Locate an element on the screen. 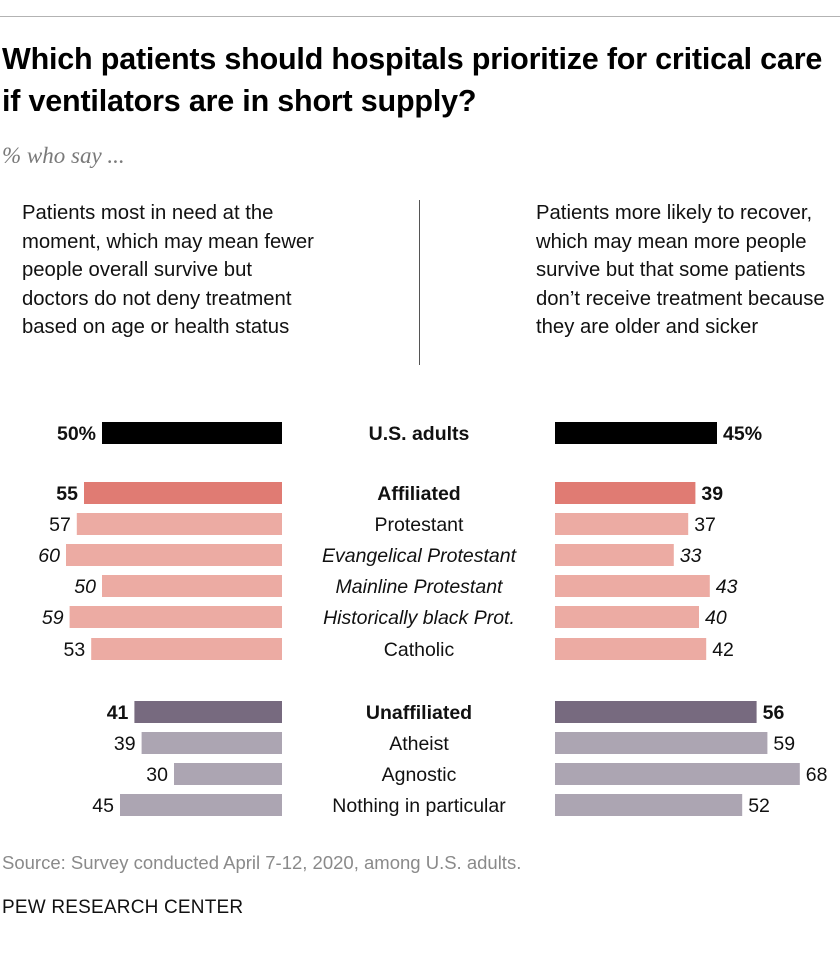 The width and height of the screenshot is (840, 964). bar-right-historically-black-prot is located at coordinates (627, 617).